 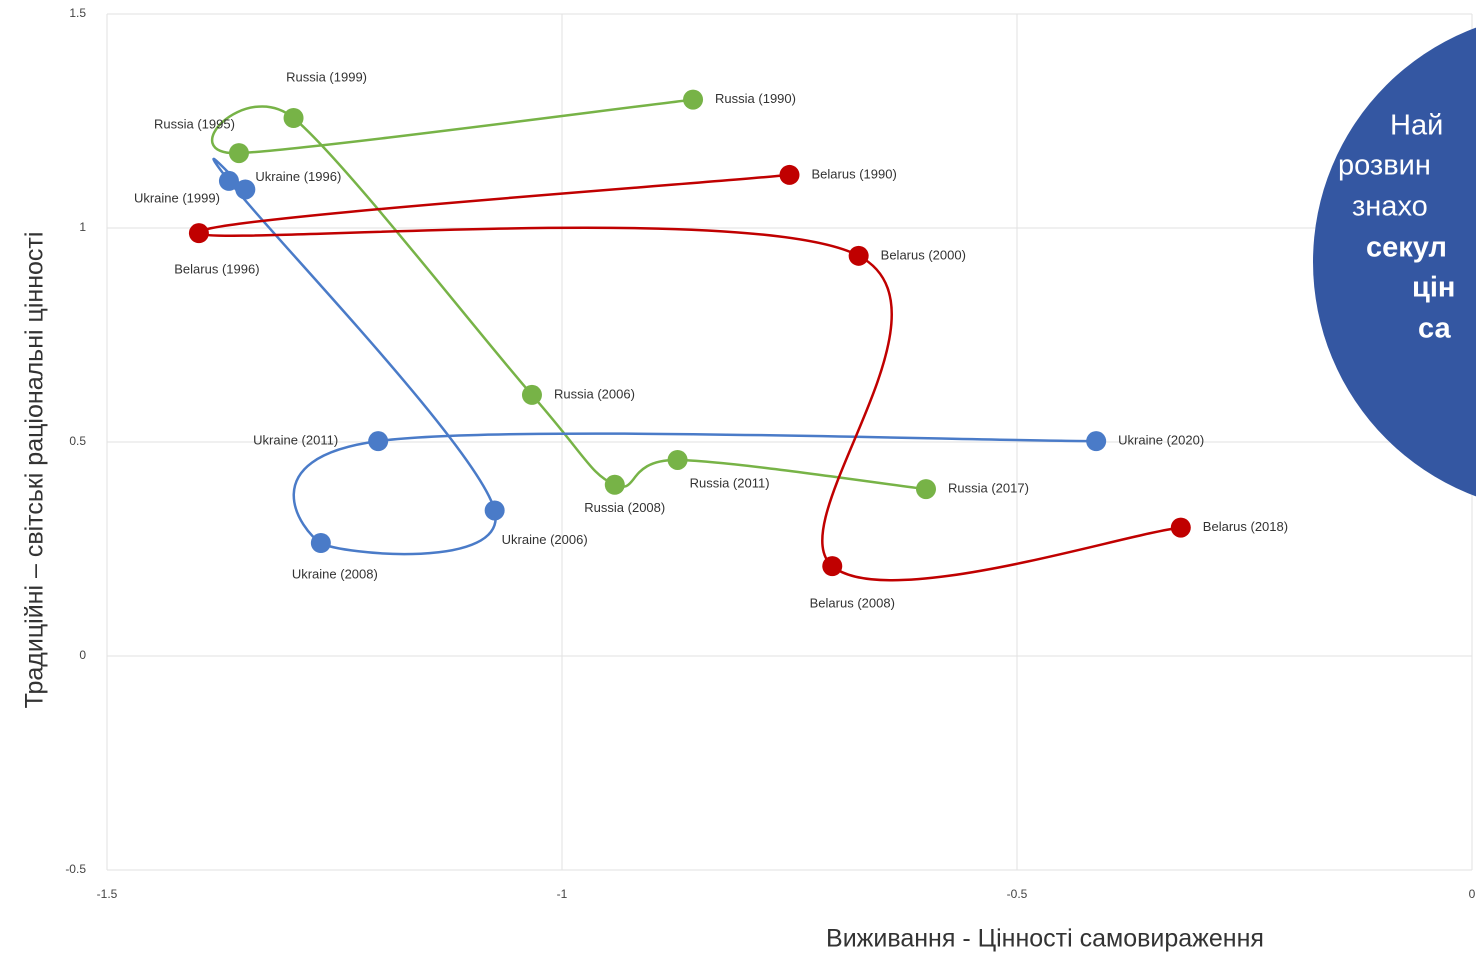 What do you see at coordinates (326, 76) in the screenshot?
I see `point-label: Russia (1999)` at bounding box center [326, 76].